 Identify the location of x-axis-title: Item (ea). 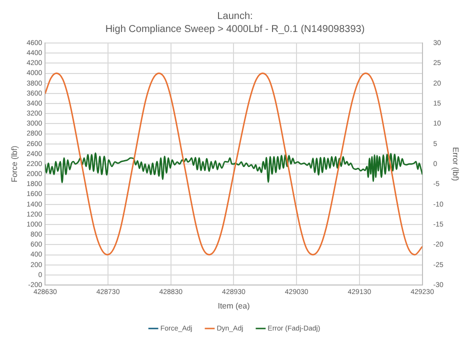
(234, 305).